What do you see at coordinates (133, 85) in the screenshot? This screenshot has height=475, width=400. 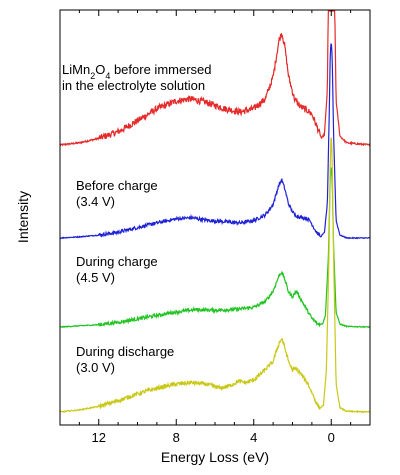 I see `series-label-1-line-2: in the electrolyte solution` at bounding box center [133, 85].